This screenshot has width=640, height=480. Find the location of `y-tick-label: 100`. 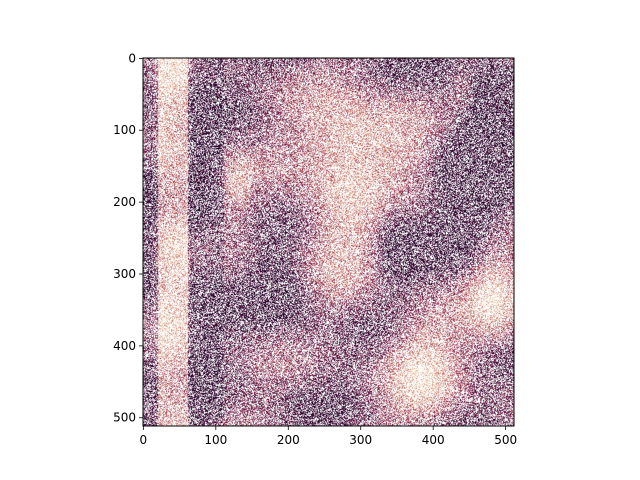

y-tick-label: 100 is located at coordinates (124, 130).